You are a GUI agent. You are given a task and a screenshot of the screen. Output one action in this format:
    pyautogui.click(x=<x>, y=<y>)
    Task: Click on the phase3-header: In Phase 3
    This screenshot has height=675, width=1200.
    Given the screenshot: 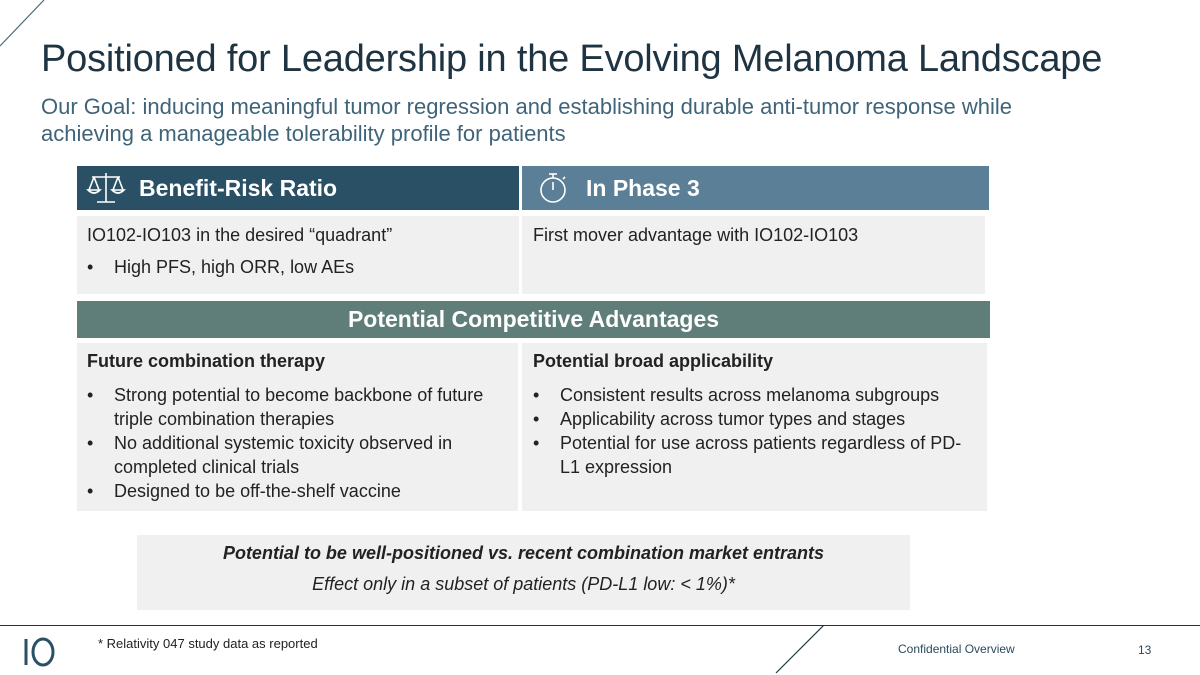 What is the action you would take?
    pyautogui.click(x=755, y=188)
    